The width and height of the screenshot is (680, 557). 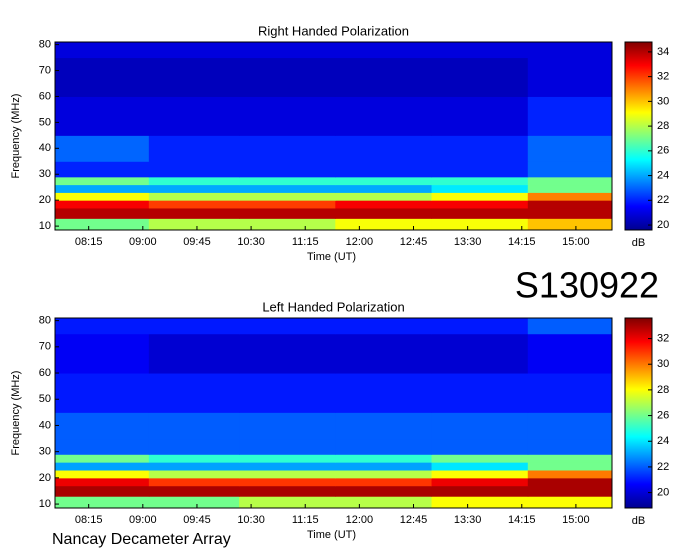 I want to click on colorbar-tick-label: 30, so click(x=663, y=101).